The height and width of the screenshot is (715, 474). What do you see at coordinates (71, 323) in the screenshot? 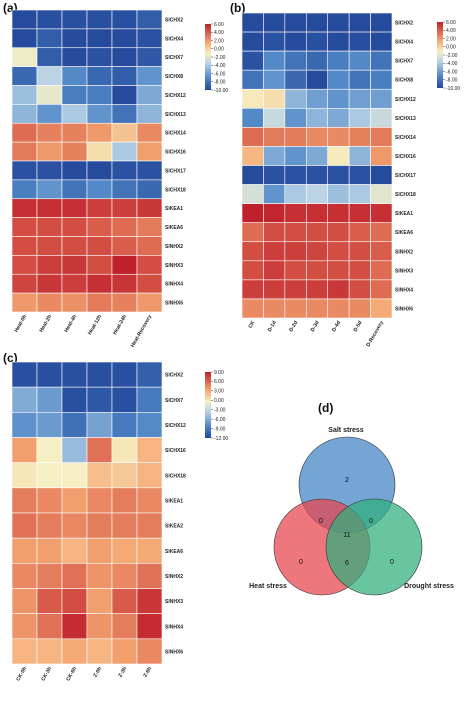
I see `column-label: Heat-4h` at bounding box center [71, 323].